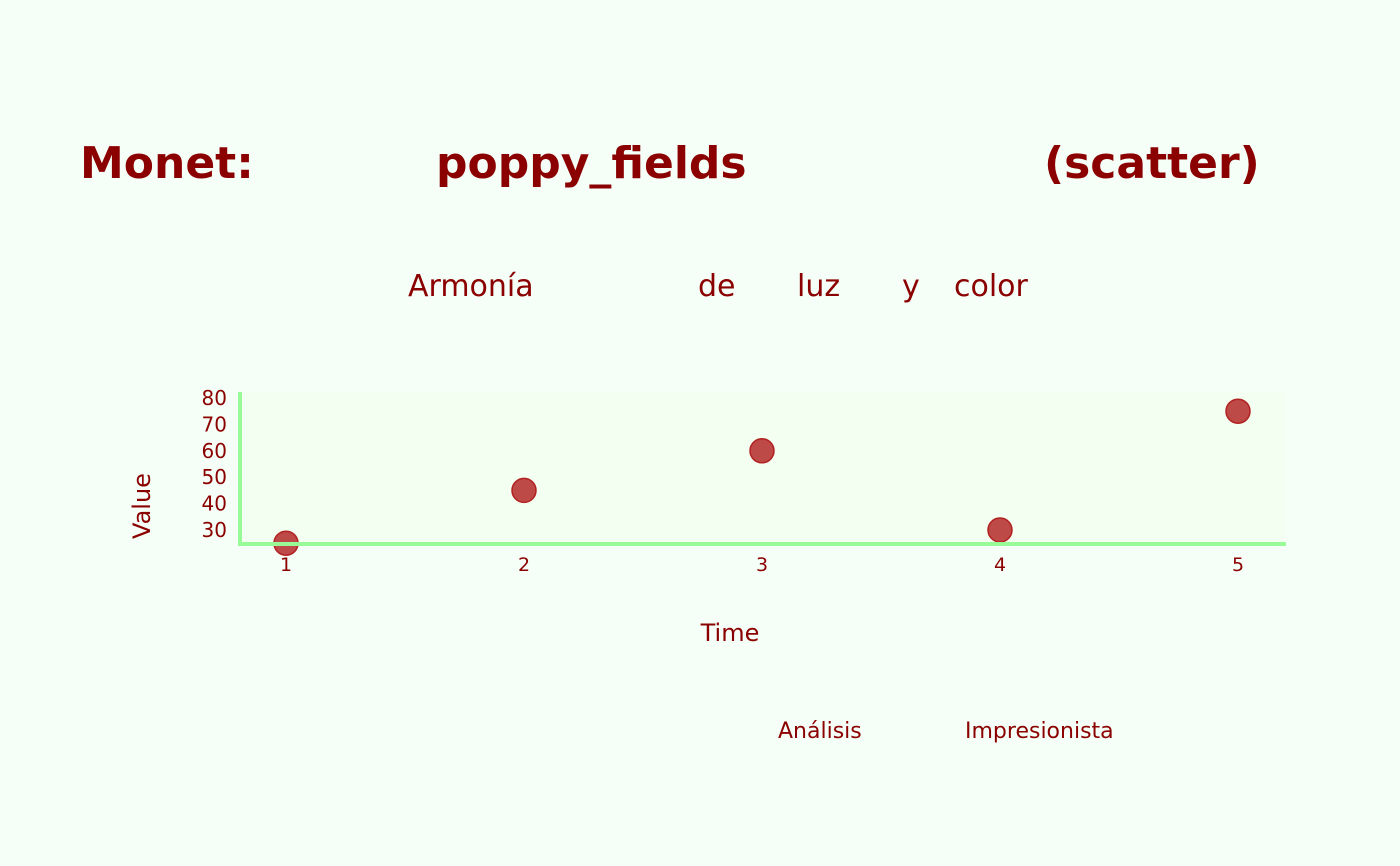 This screenshot has width=1400, height=866. What do you see at coordinates (1238, 565) in the screenshot?
I see `x-tick-label: 5` at bounding box center [1238, 565].